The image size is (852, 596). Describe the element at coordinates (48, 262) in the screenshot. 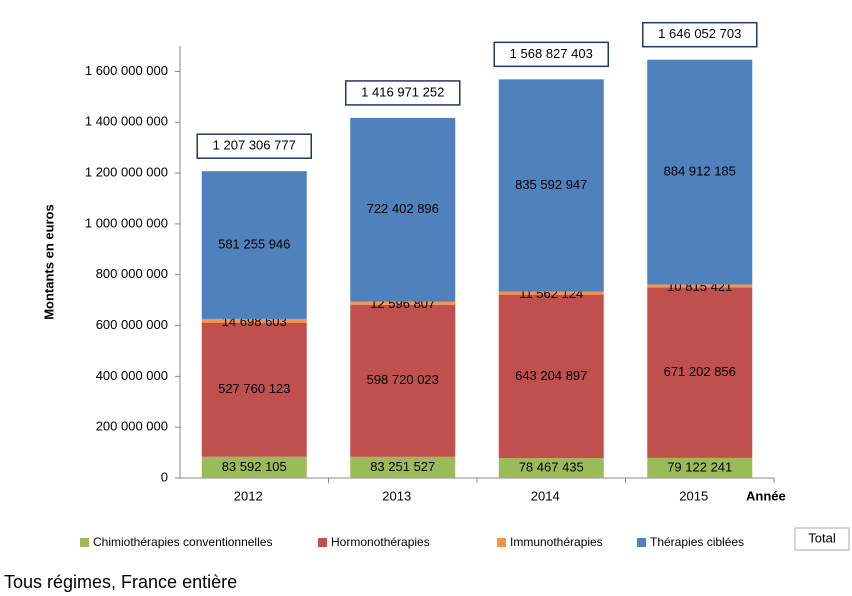

I see `y-axis-label: Montants en euros` at that location.